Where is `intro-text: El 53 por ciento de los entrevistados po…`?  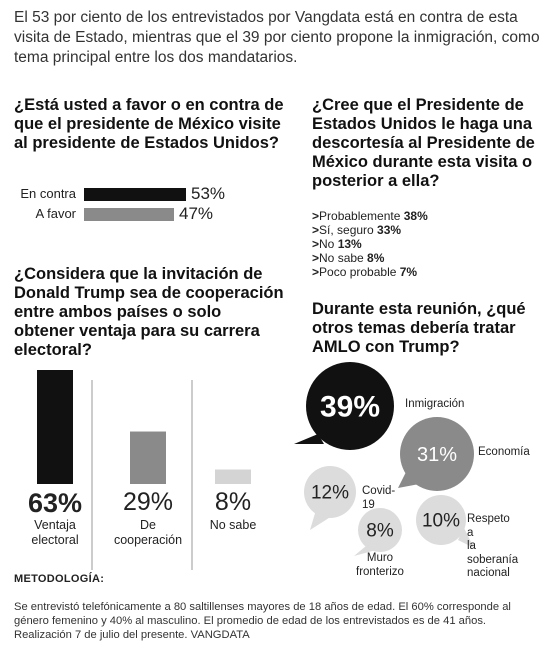
intro-text: El 53 por ciento de los entrevistados po… is located at coordinates (277, 37).